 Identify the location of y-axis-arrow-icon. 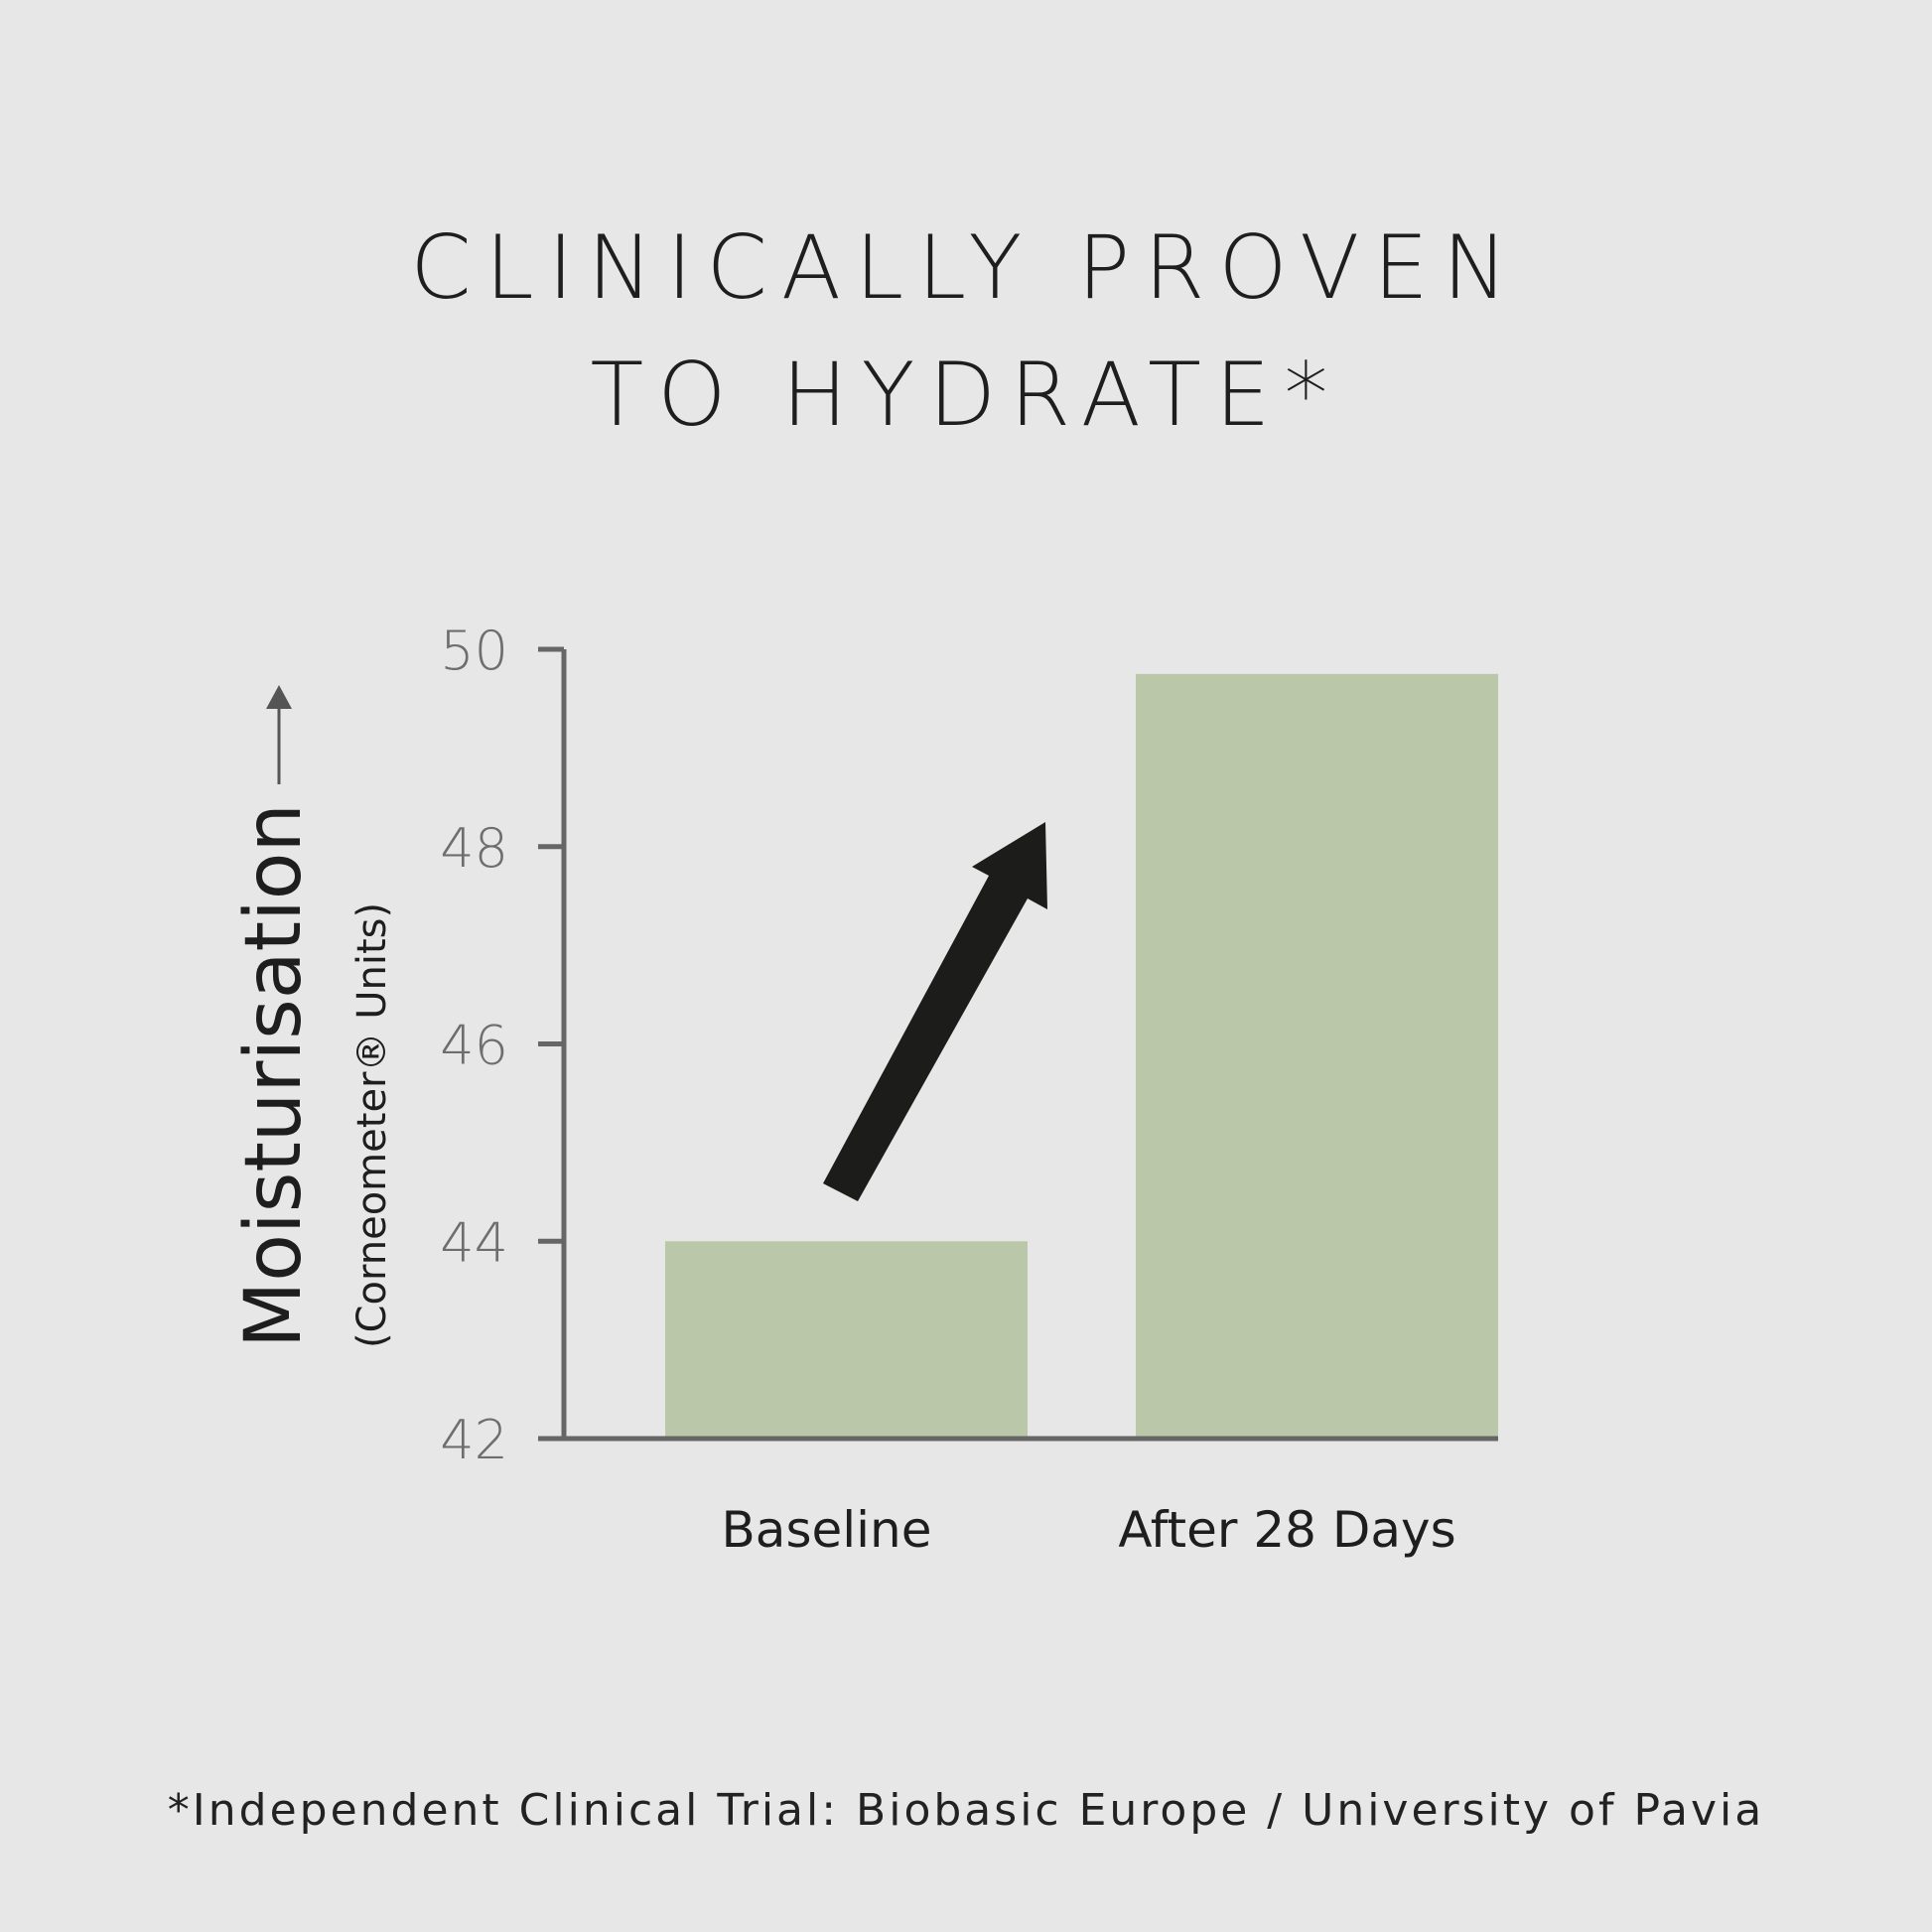
(279, 697).